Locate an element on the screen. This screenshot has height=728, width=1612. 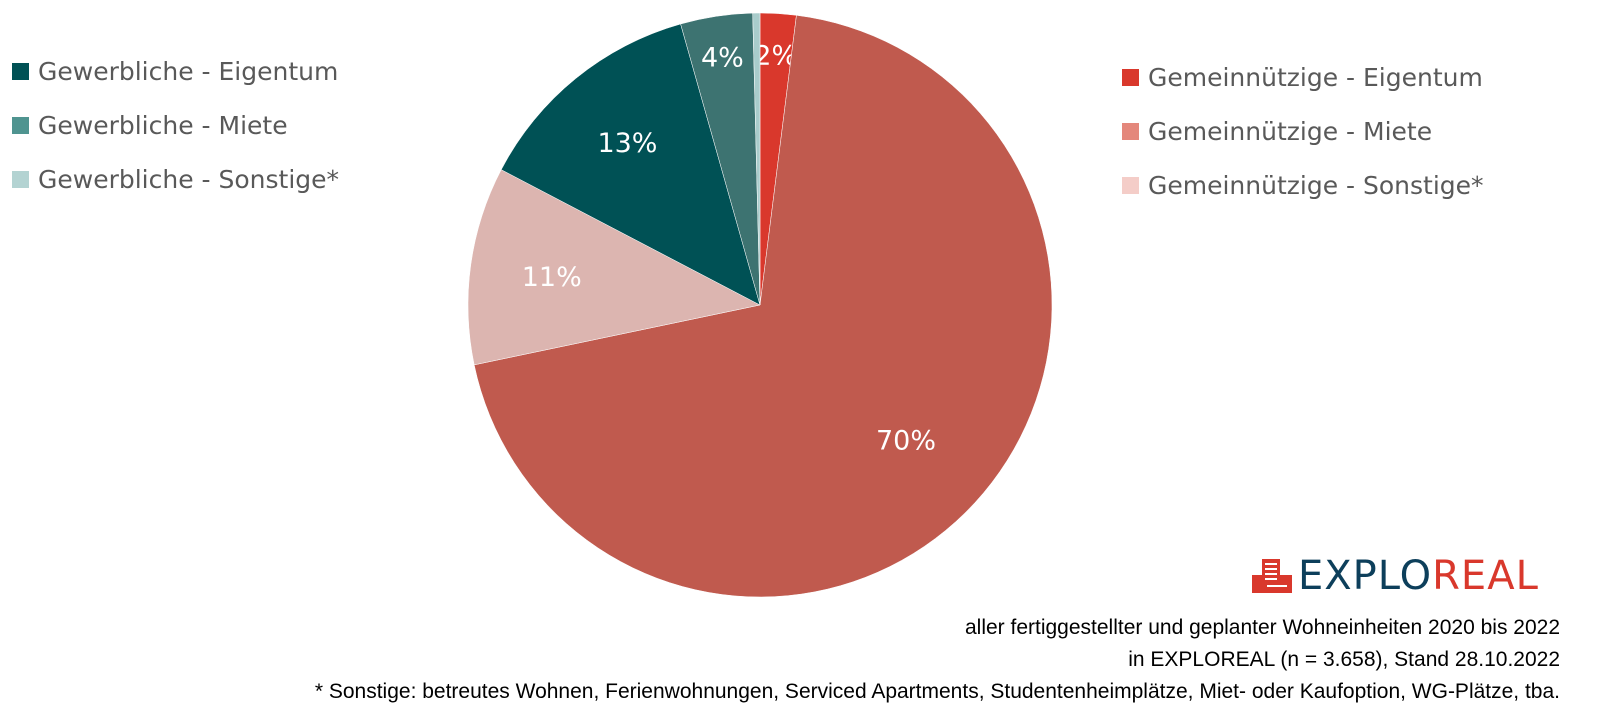
slice-label: 13% is located at coordinates (627, 143).